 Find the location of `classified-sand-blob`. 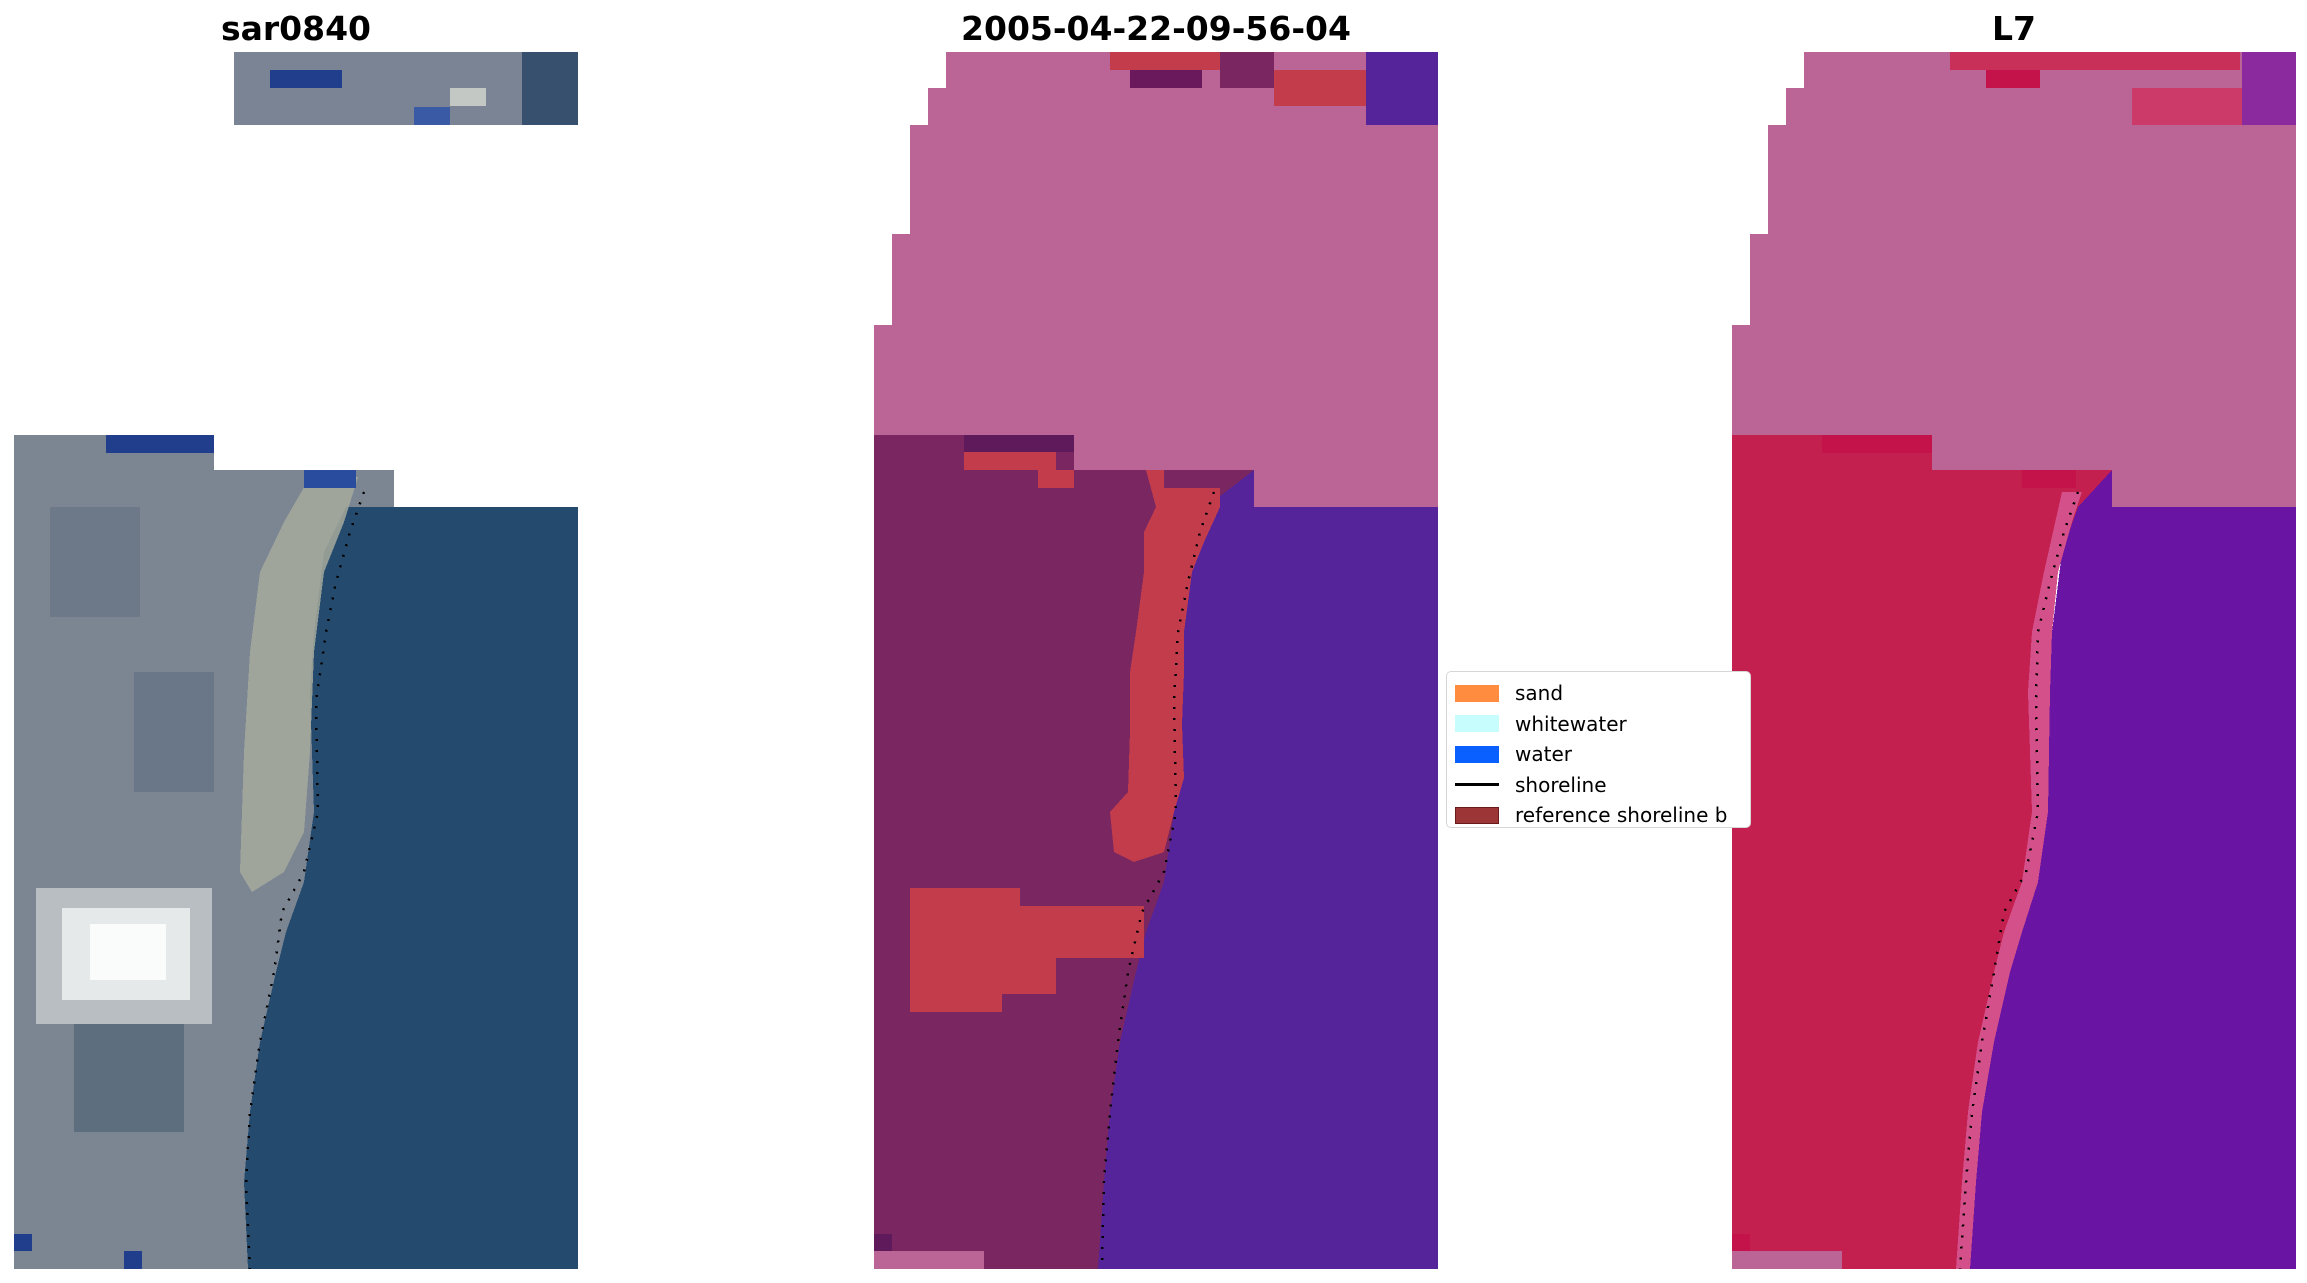

classified-sand-blob is located at coordinates (1027, 950).